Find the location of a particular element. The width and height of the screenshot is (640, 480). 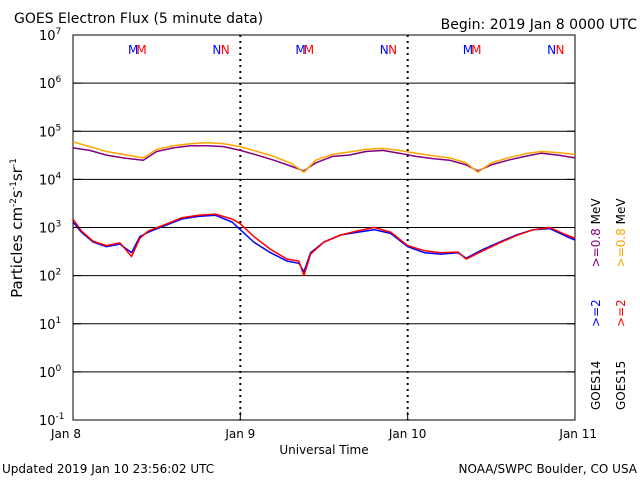

y-tick-exponent: 5 is located at coordinates (59, 128).